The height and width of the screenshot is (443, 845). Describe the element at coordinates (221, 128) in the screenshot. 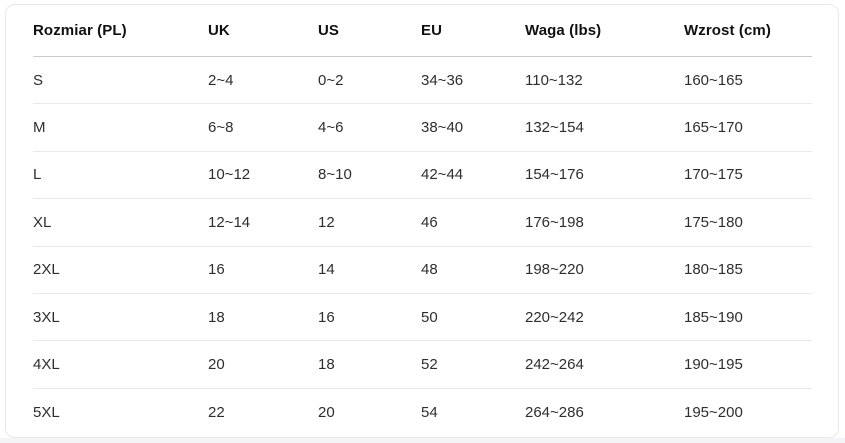

I see `value-cell: 6~8` at that location.